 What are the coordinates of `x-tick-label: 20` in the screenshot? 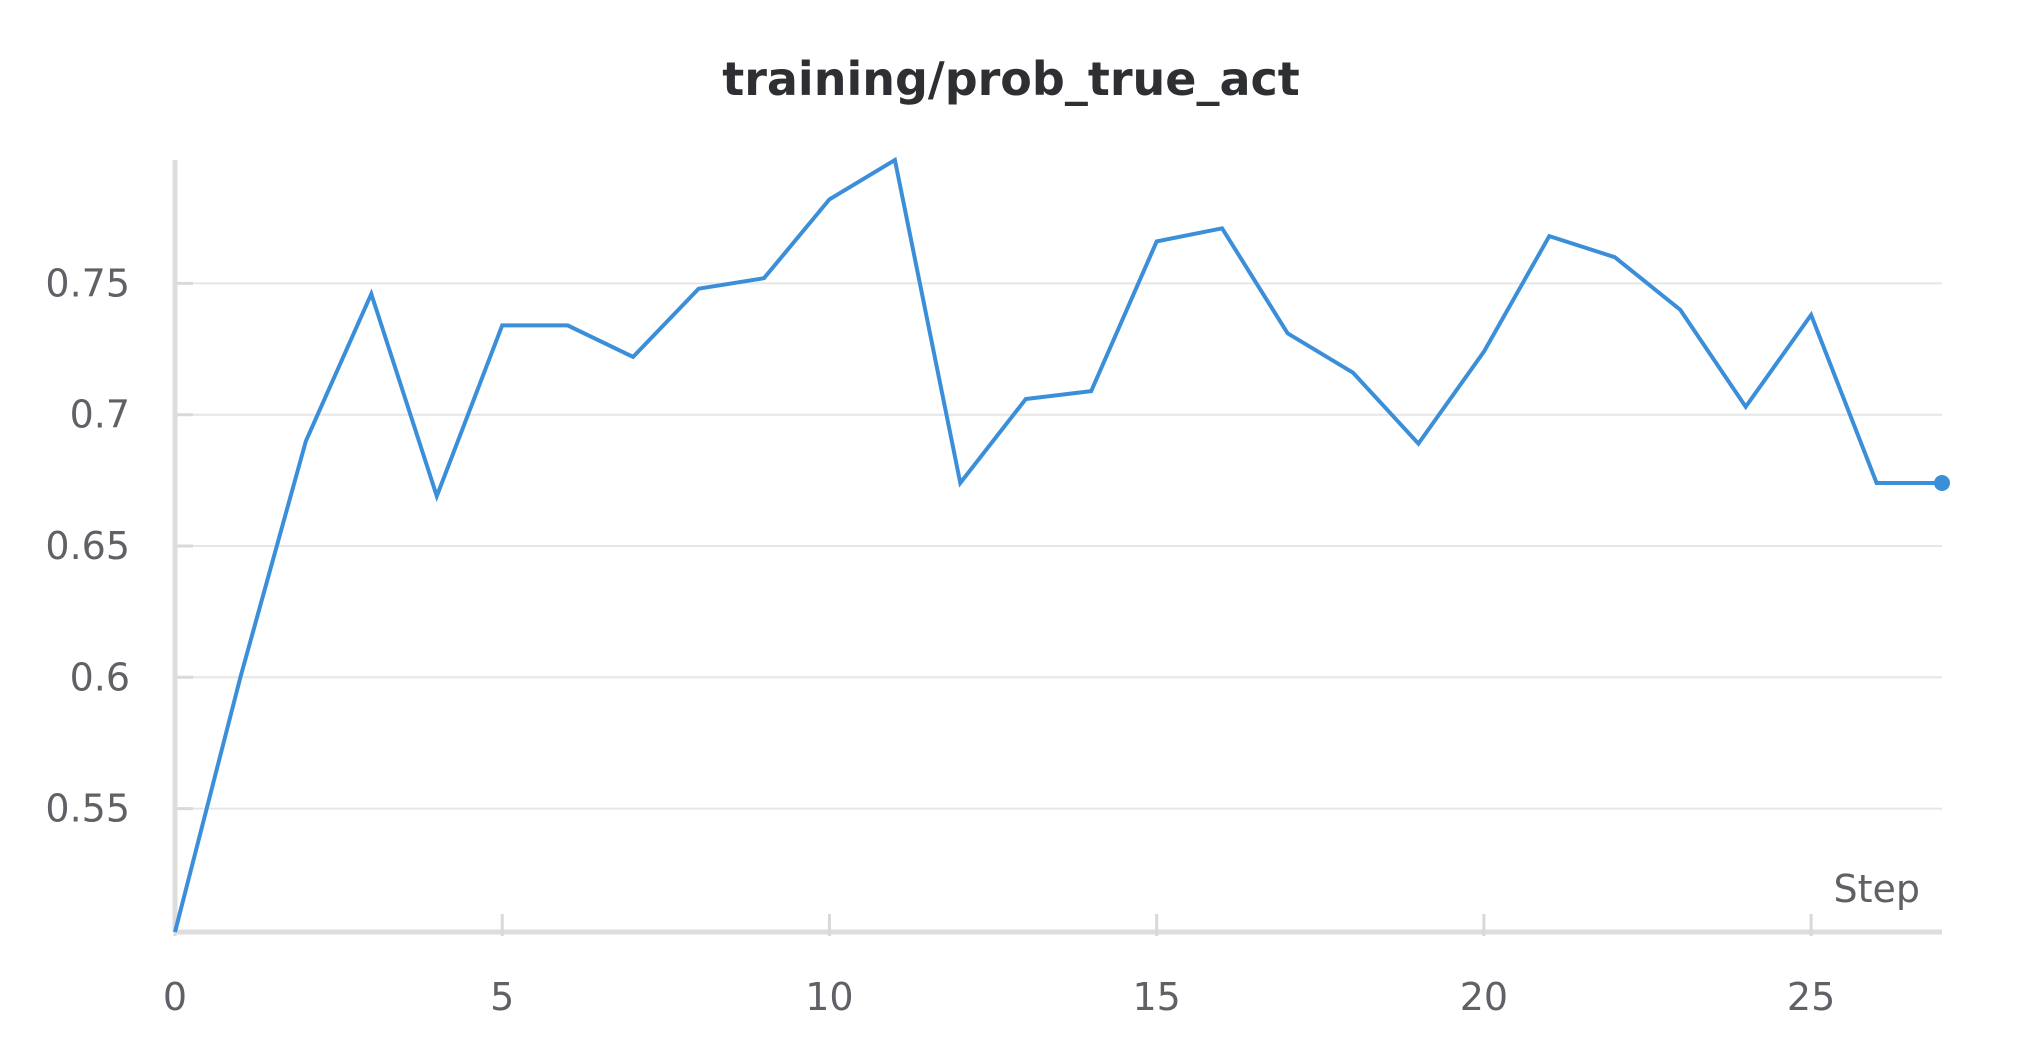 It's located at (1484, 997).